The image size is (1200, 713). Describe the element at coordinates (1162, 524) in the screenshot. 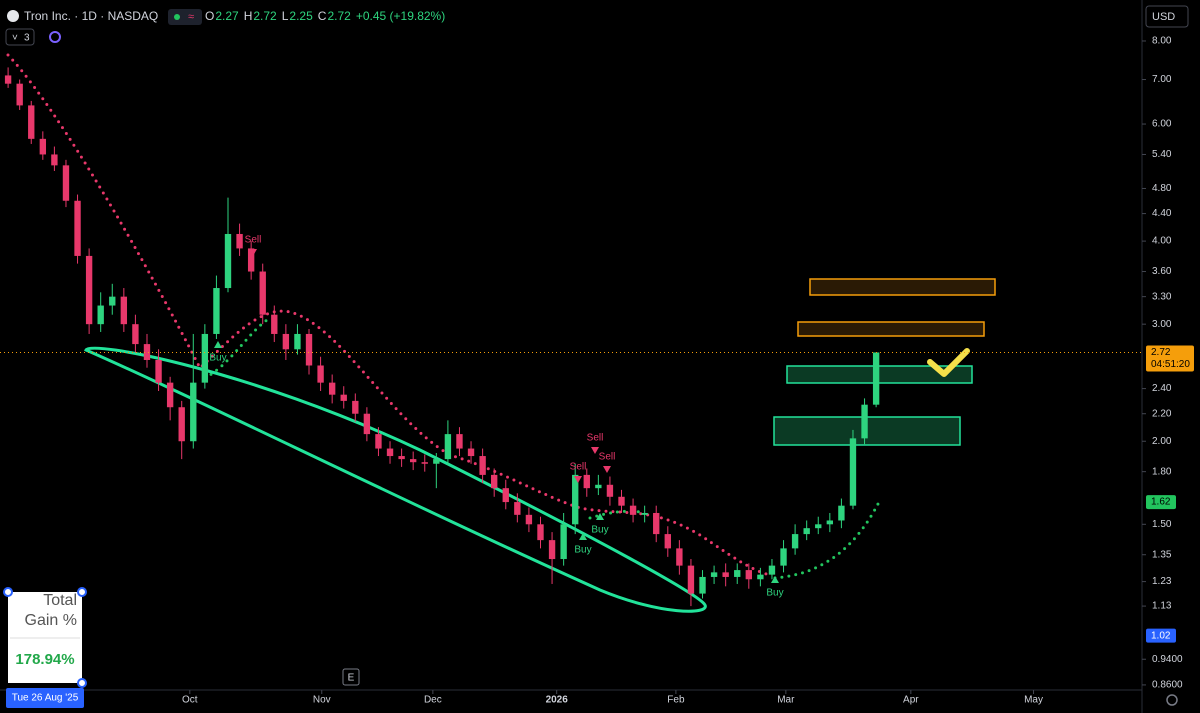

I see `y-tick-label: 1.50` at that location.